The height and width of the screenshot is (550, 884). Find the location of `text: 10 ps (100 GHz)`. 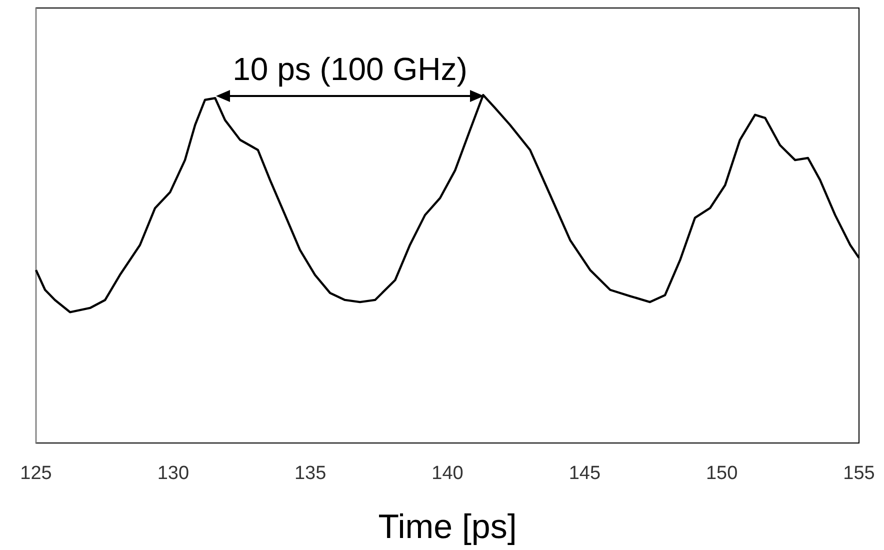

text: 10 ps (100 GHz) is located at coordinates (350, 69).